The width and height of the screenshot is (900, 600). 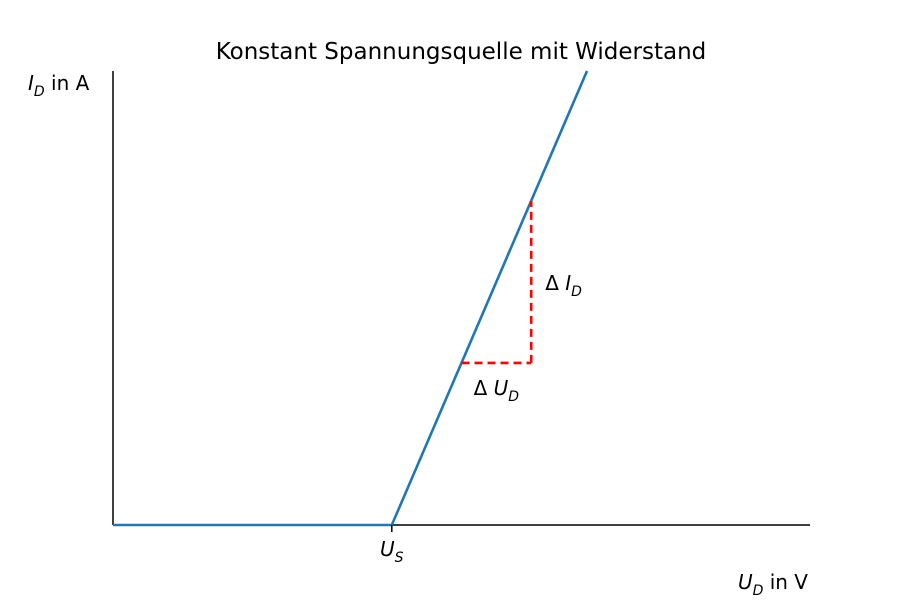 I want to click on tick-layer: US, so click(x=392, y=545).